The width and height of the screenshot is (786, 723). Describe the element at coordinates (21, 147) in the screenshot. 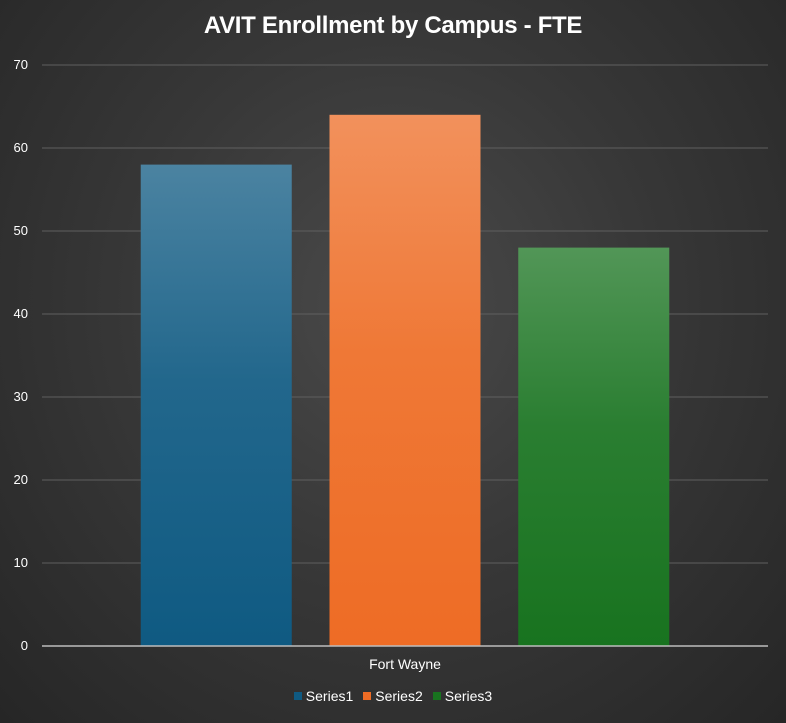

I see `y-tick-label: 60` at that location.